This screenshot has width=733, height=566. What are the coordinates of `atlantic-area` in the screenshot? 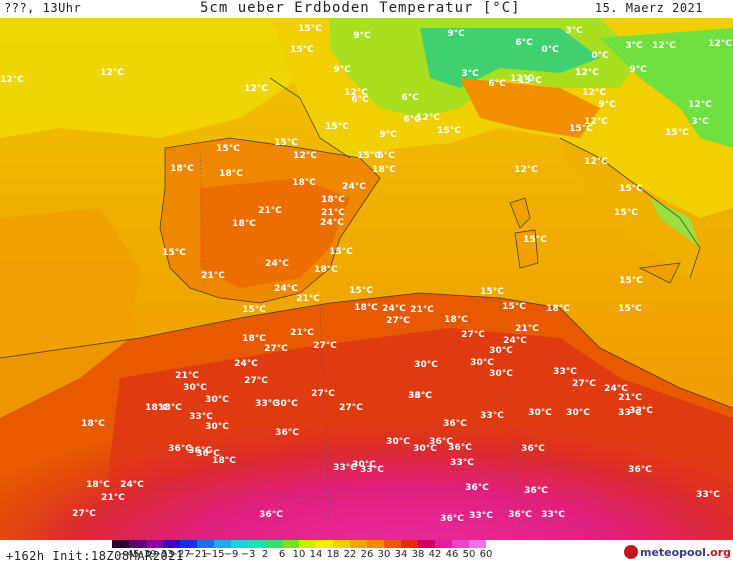 It's located at (70, 313).